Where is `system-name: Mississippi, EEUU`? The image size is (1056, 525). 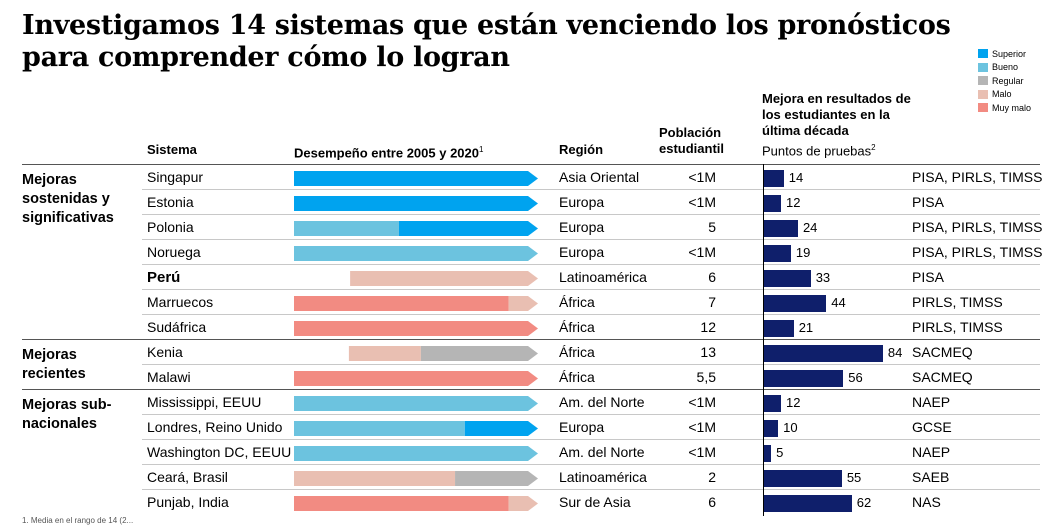
system-name: Mississippi, EEUU is located at coordinates (204, 402).